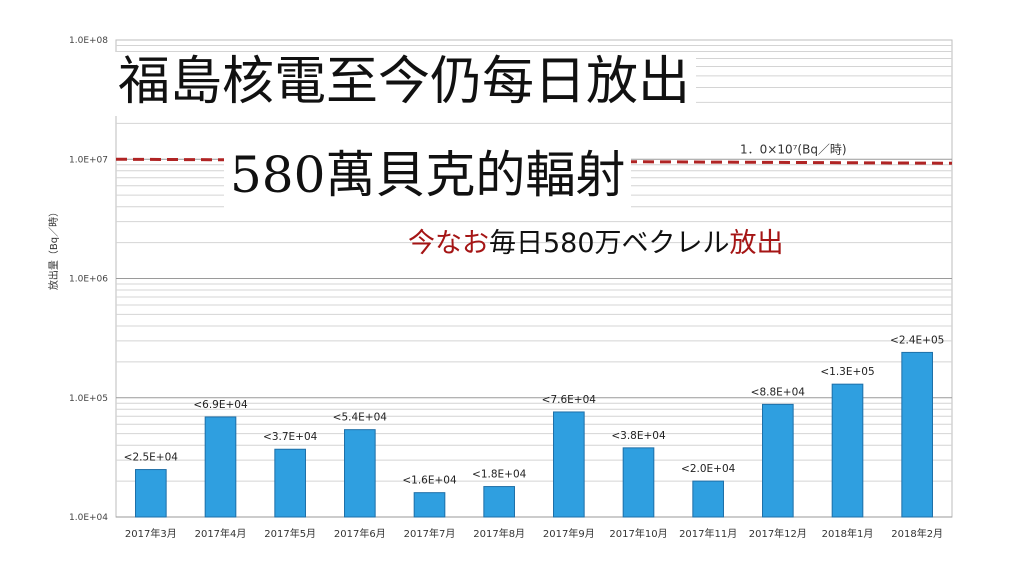 The height and width of the screenshot is (573, 1023). Describe the element at coordinates (638, 533) in the screenshot. I see `x-tick-label: 2017年10月` at that location.